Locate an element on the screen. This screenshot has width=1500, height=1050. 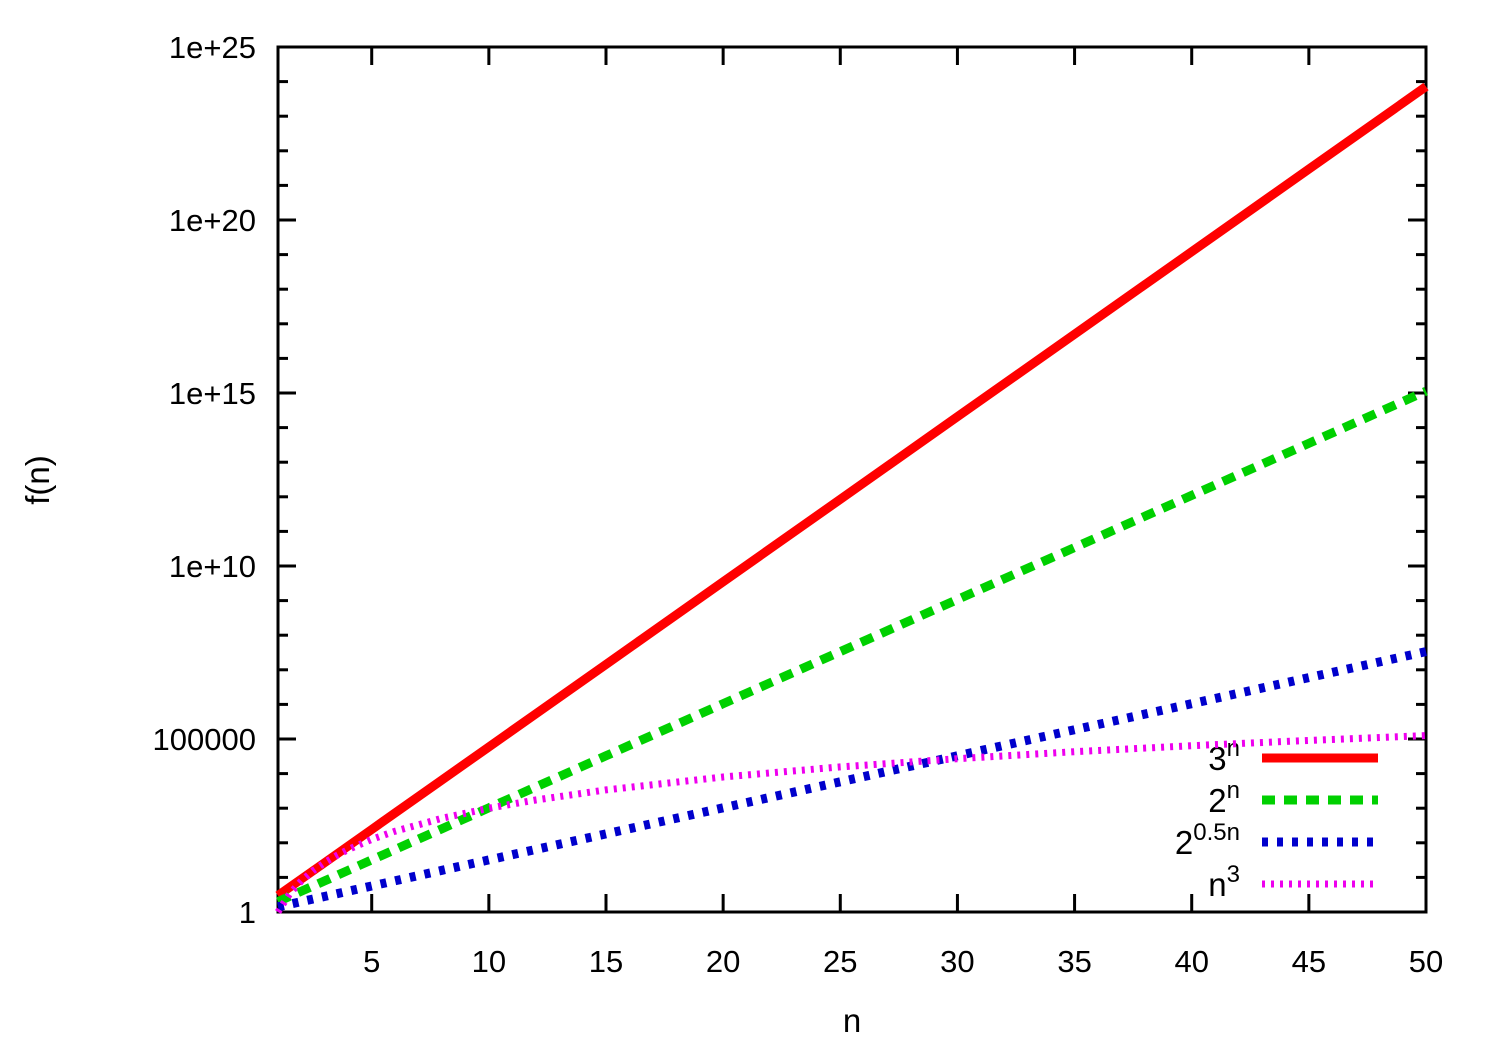
legend-label-2n: 2n is located at coordinates (1224, 798).